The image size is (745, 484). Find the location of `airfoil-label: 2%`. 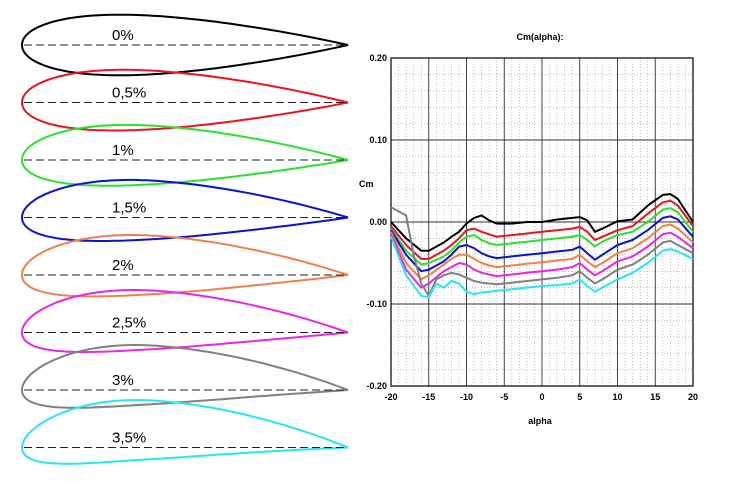

airfoil-label: 2% is located at coordinates (123, 265).